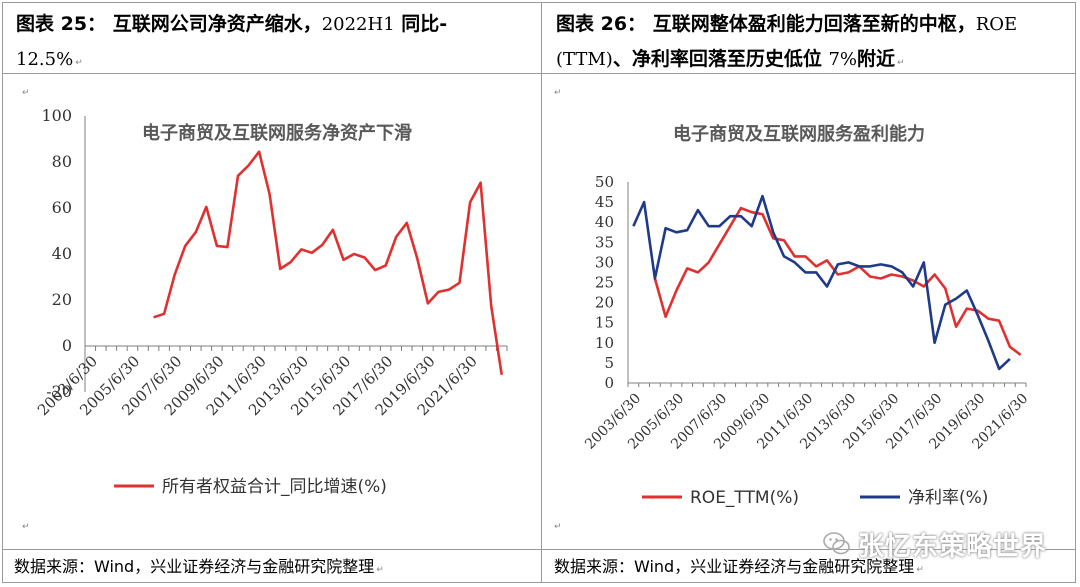  What do you see at coordinates (744, 498) in the screenshot?
I see `legend-label-0: ROE_TTM(%)` at bounding box center [744, 498].